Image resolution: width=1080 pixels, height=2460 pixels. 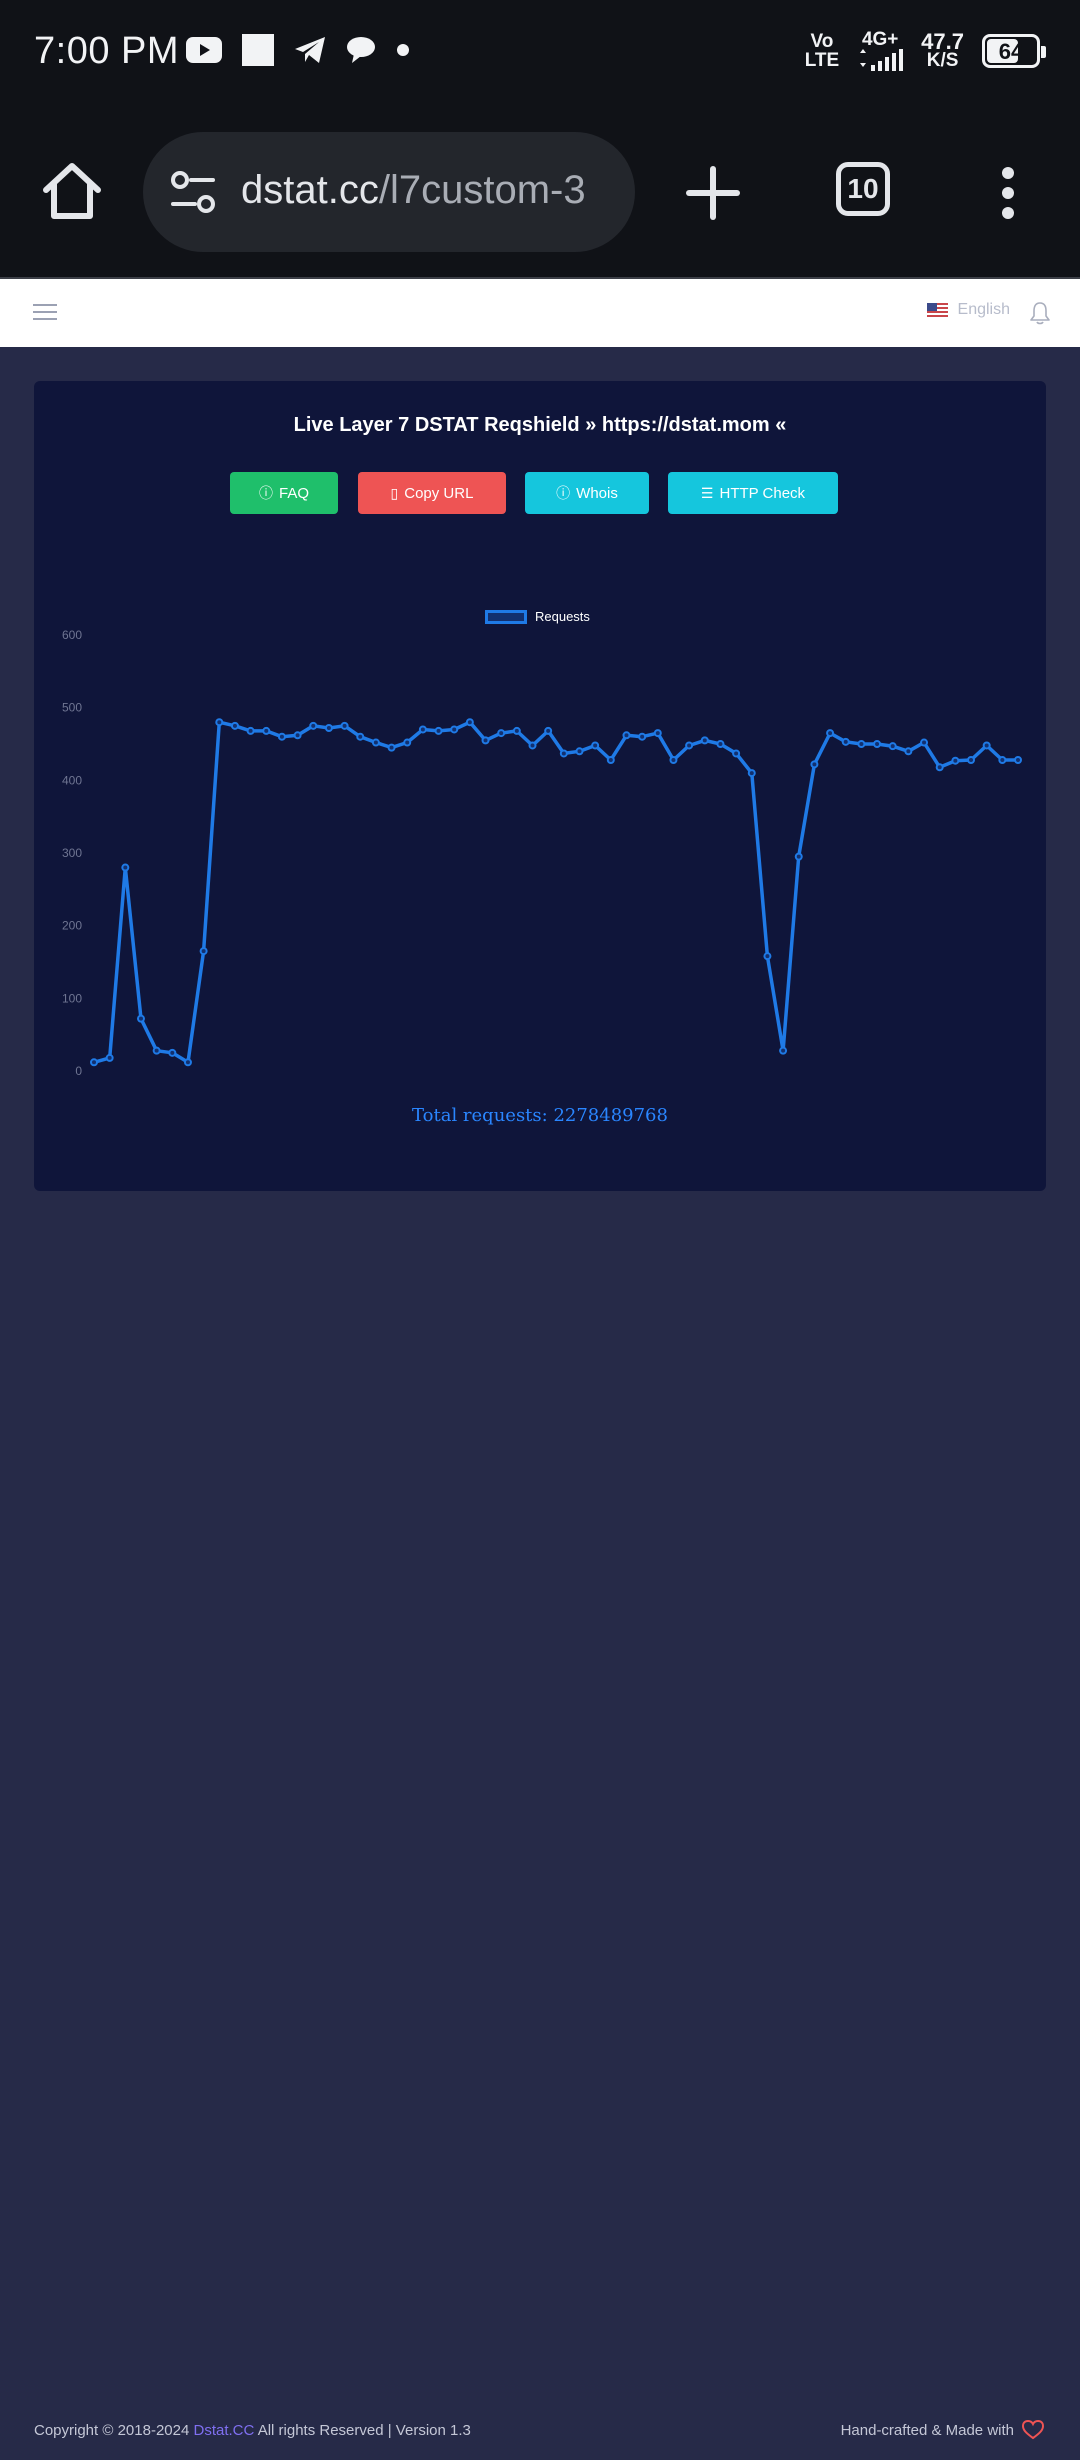 I want to click on footer-brand-link: Dstat.CC, so click(x=224, y=2430).